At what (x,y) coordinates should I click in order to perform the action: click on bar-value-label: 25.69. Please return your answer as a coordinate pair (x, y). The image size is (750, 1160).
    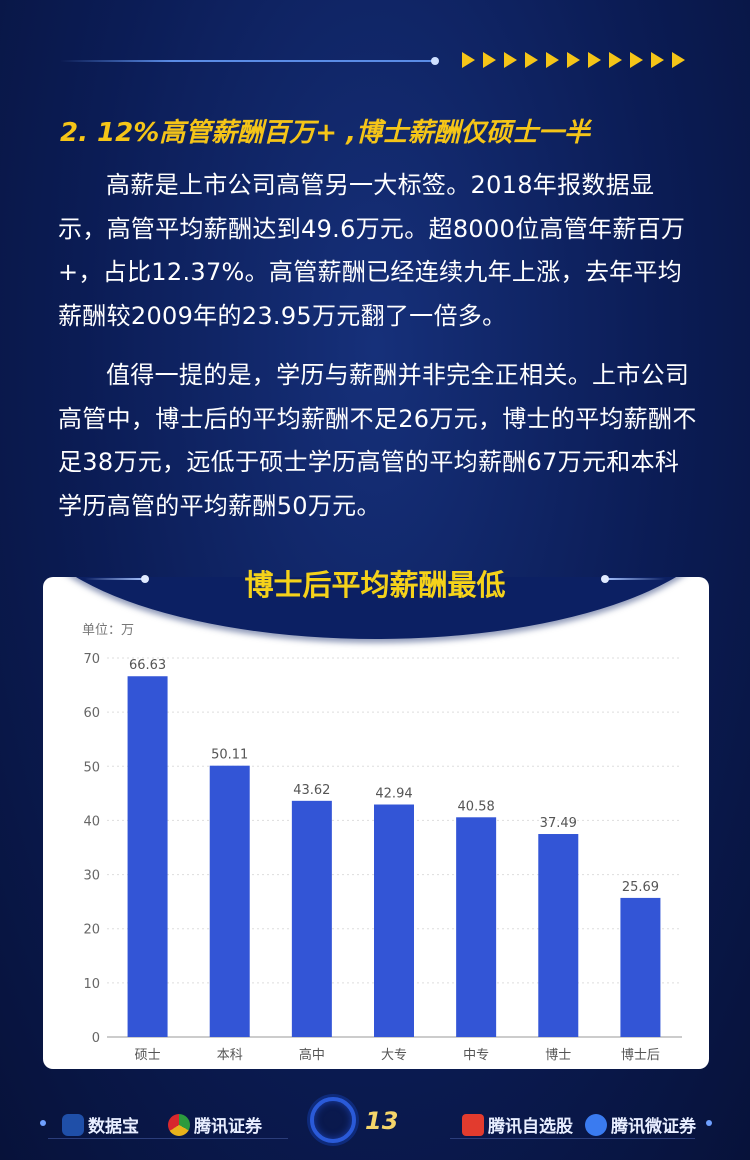
    Looking at the image, I should click on (640, 887).